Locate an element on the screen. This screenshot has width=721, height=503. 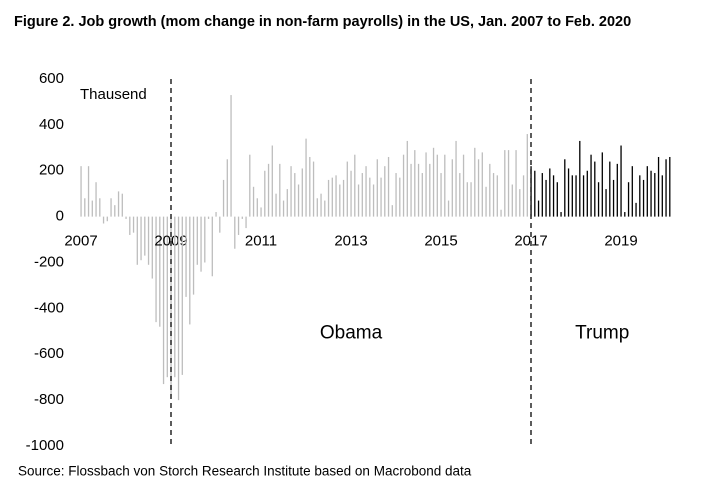
y-tick-label: 600 is located at coordinates (51, 78).